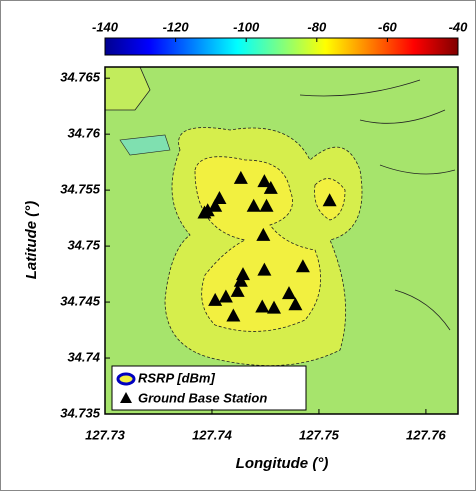 This screenshot has height=491, width=476. I want to click on y-tick-label: 34.75, so click(83, 245).